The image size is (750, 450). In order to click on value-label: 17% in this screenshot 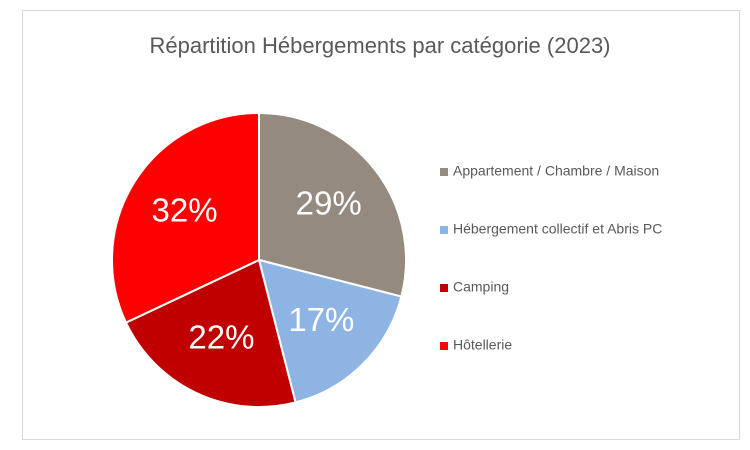, I will do `click(321, 319)`.